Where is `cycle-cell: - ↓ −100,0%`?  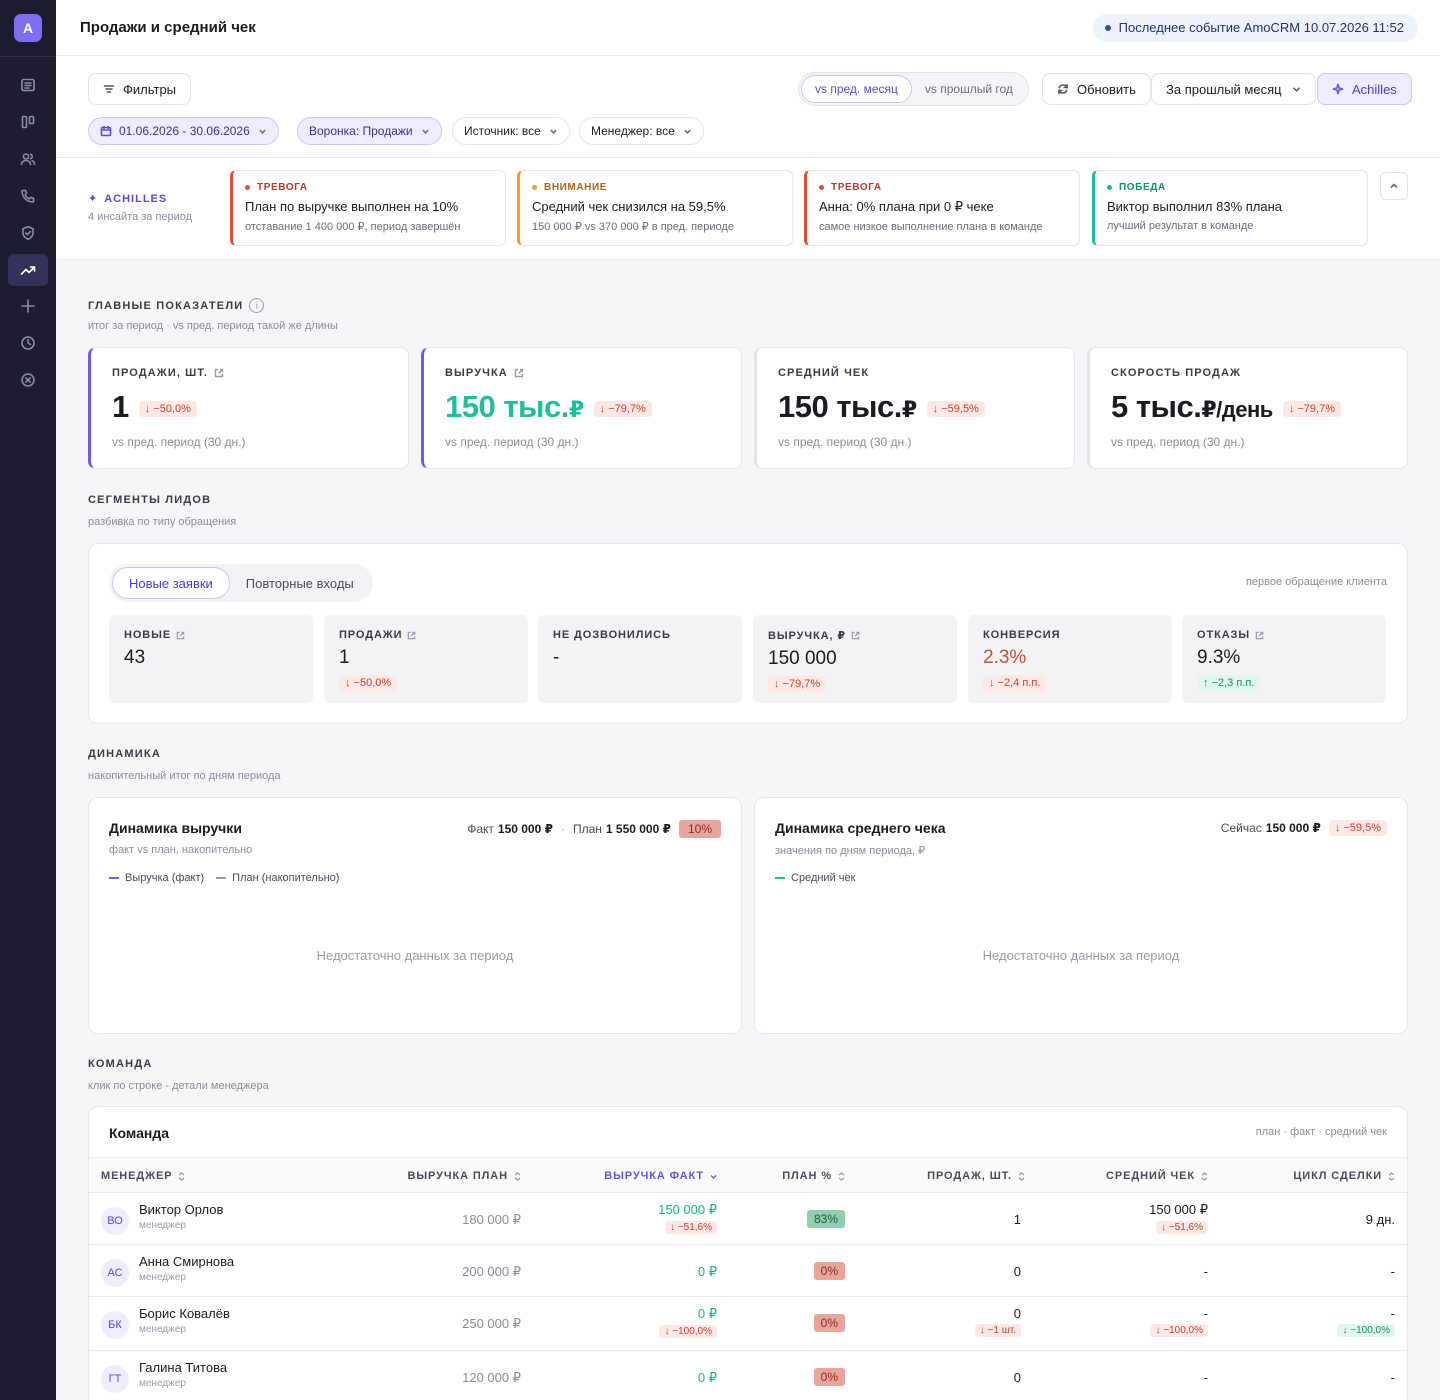
cycle-cell: - ↓ −100,0% is located at coordinates (1366, 1321).